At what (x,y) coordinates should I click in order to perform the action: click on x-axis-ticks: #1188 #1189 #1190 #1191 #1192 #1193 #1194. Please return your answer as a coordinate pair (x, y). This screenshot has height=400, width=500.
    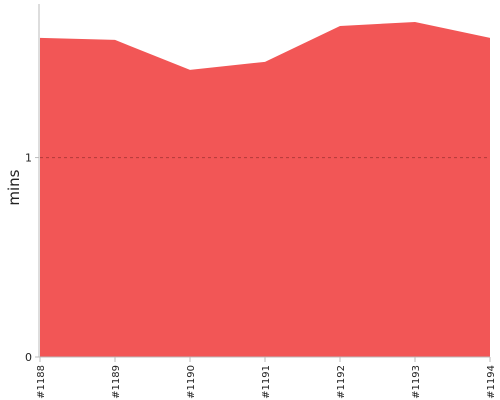
    Looking at the image, I should click on (266, 378).